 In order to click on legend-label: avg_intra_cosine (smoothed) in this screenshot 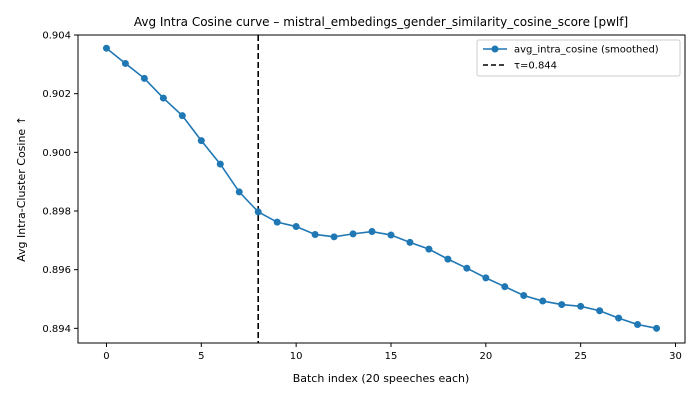, I will do `click(586, 50)`.